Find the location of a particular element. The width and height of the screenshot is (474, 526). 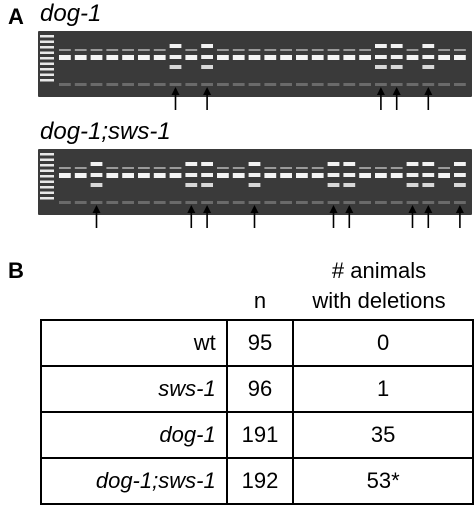

deletions-cell: 53* is located at coordinates (383, 481).